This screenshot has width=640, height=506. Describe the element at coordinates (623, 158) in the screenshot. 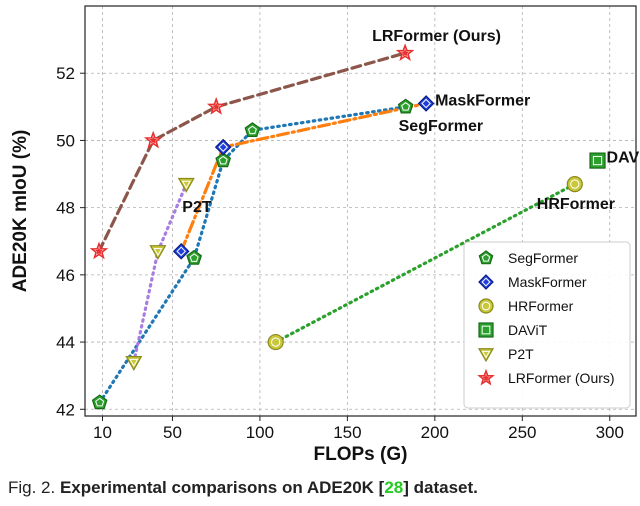

I see `annotation-label: DAViT` at that location.